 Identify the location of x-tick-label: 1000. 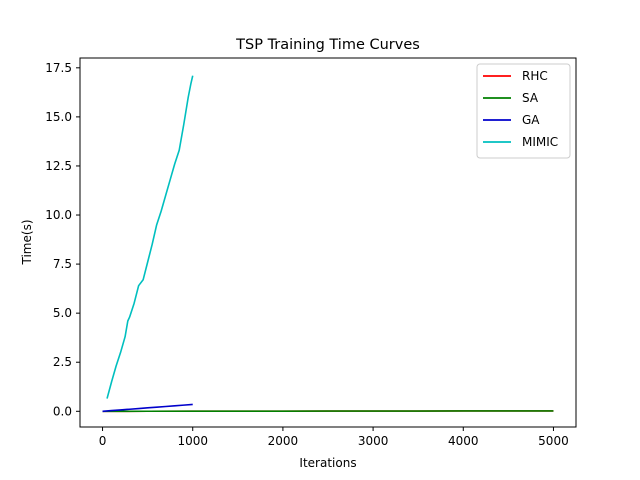
(192, 441).